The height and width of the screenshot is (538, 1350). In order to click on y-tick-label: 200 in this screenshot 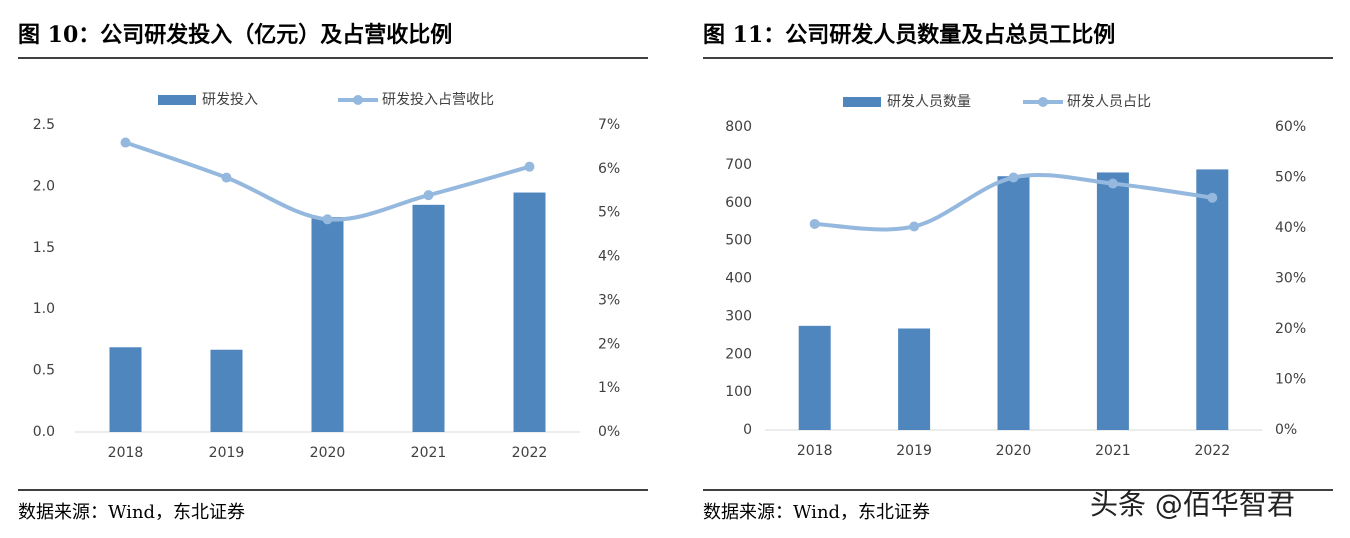, I will do `click(738, 354)`.